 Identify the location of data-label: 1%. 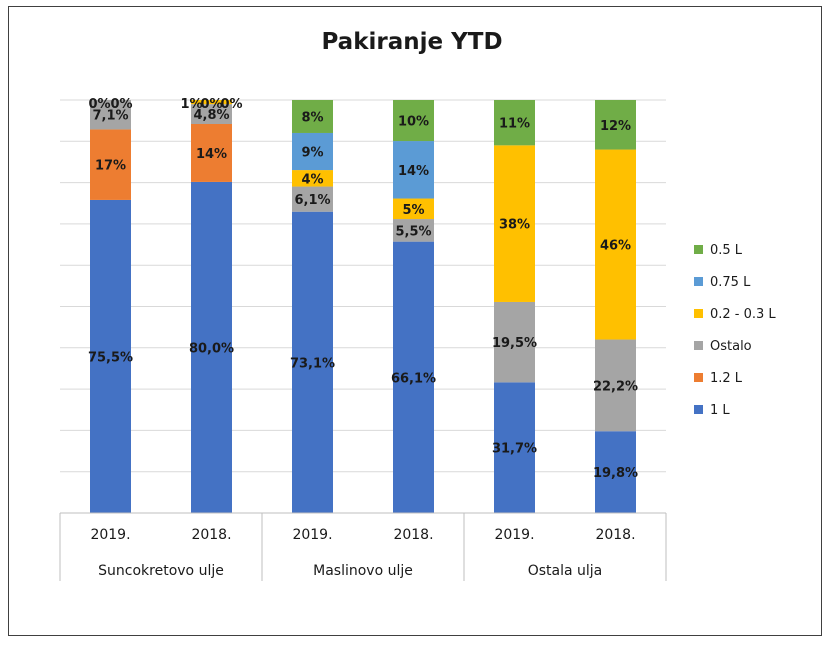
(191, 104).